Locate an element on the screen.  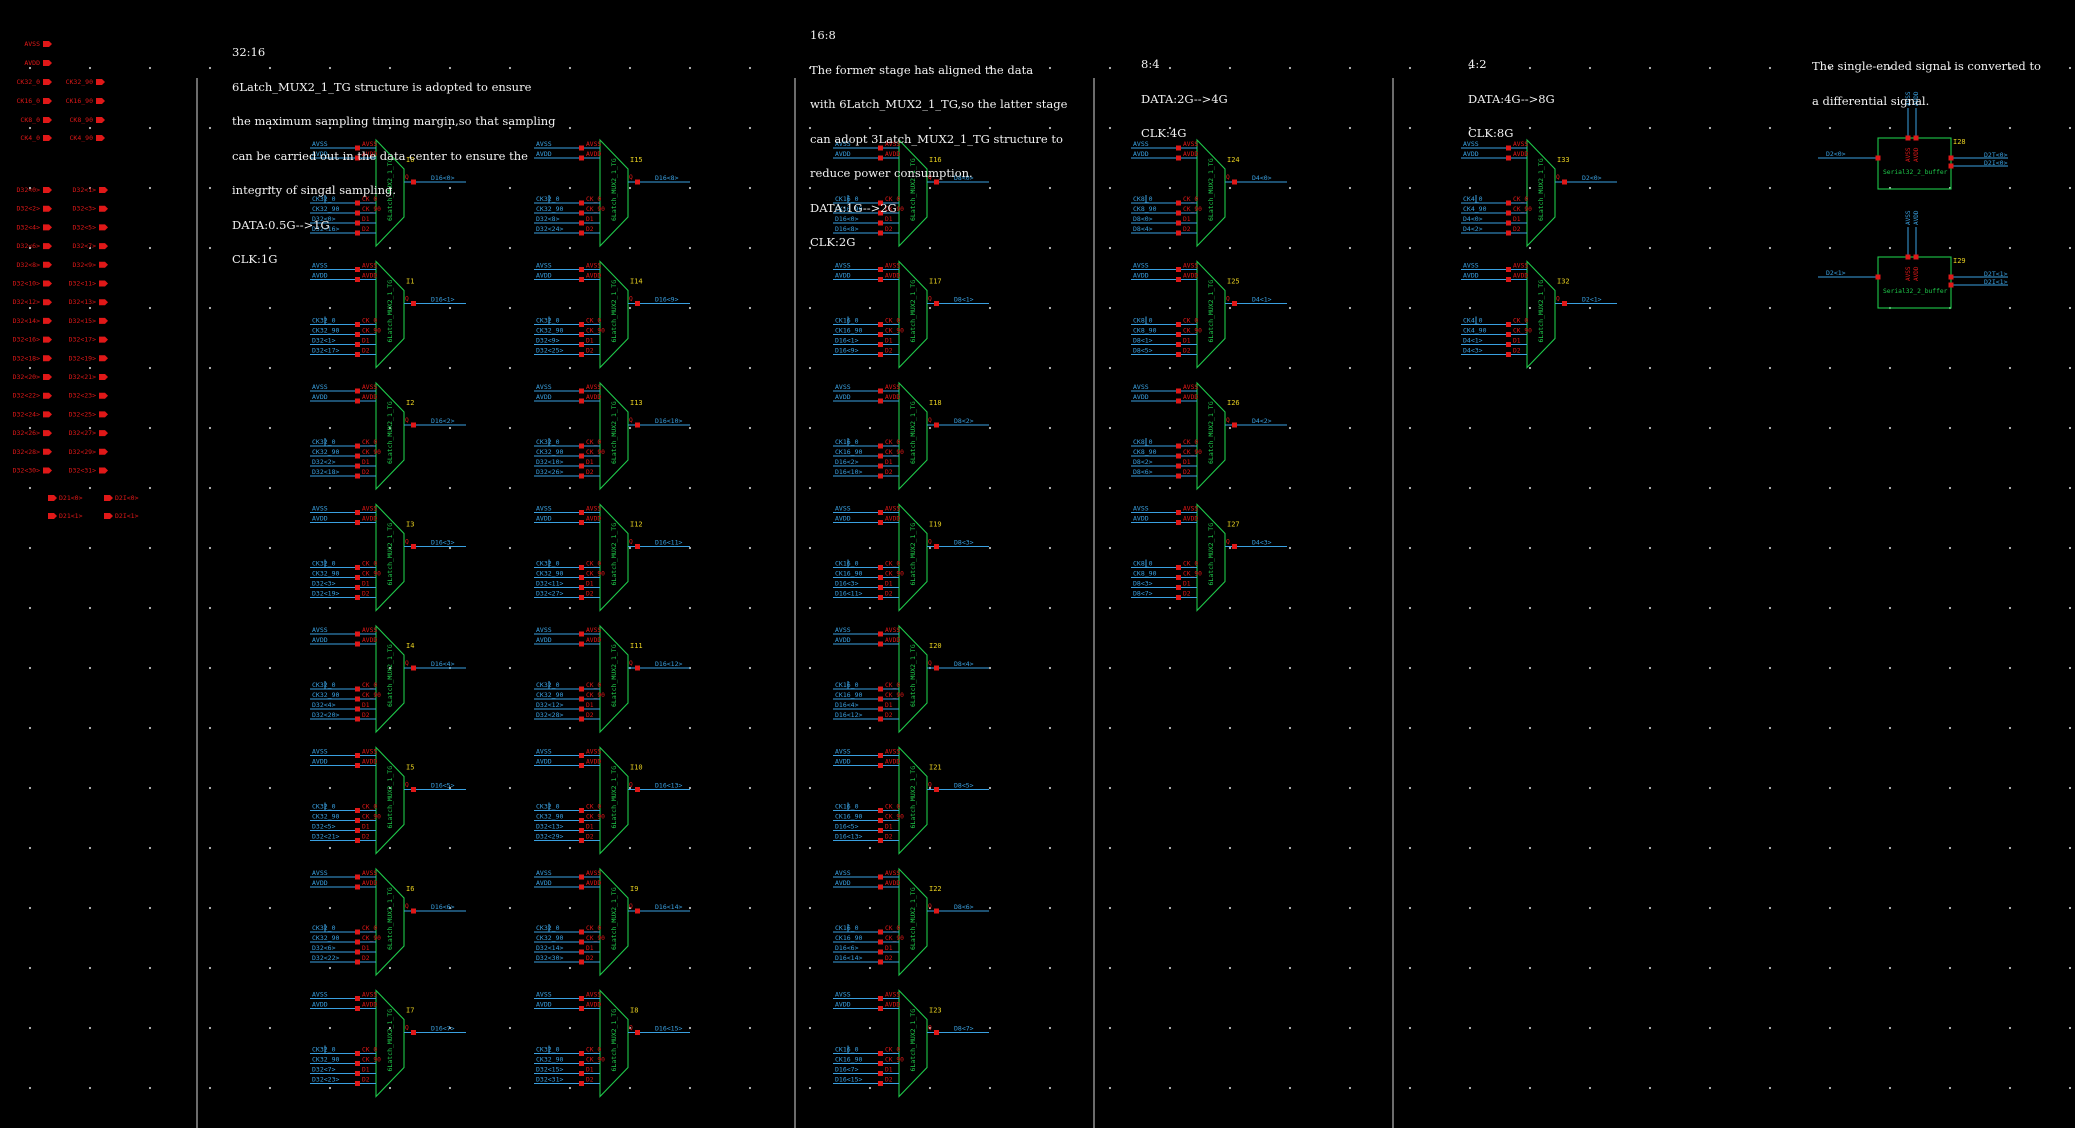
net-label: CK32_90 is located at coordinates (549, 574).